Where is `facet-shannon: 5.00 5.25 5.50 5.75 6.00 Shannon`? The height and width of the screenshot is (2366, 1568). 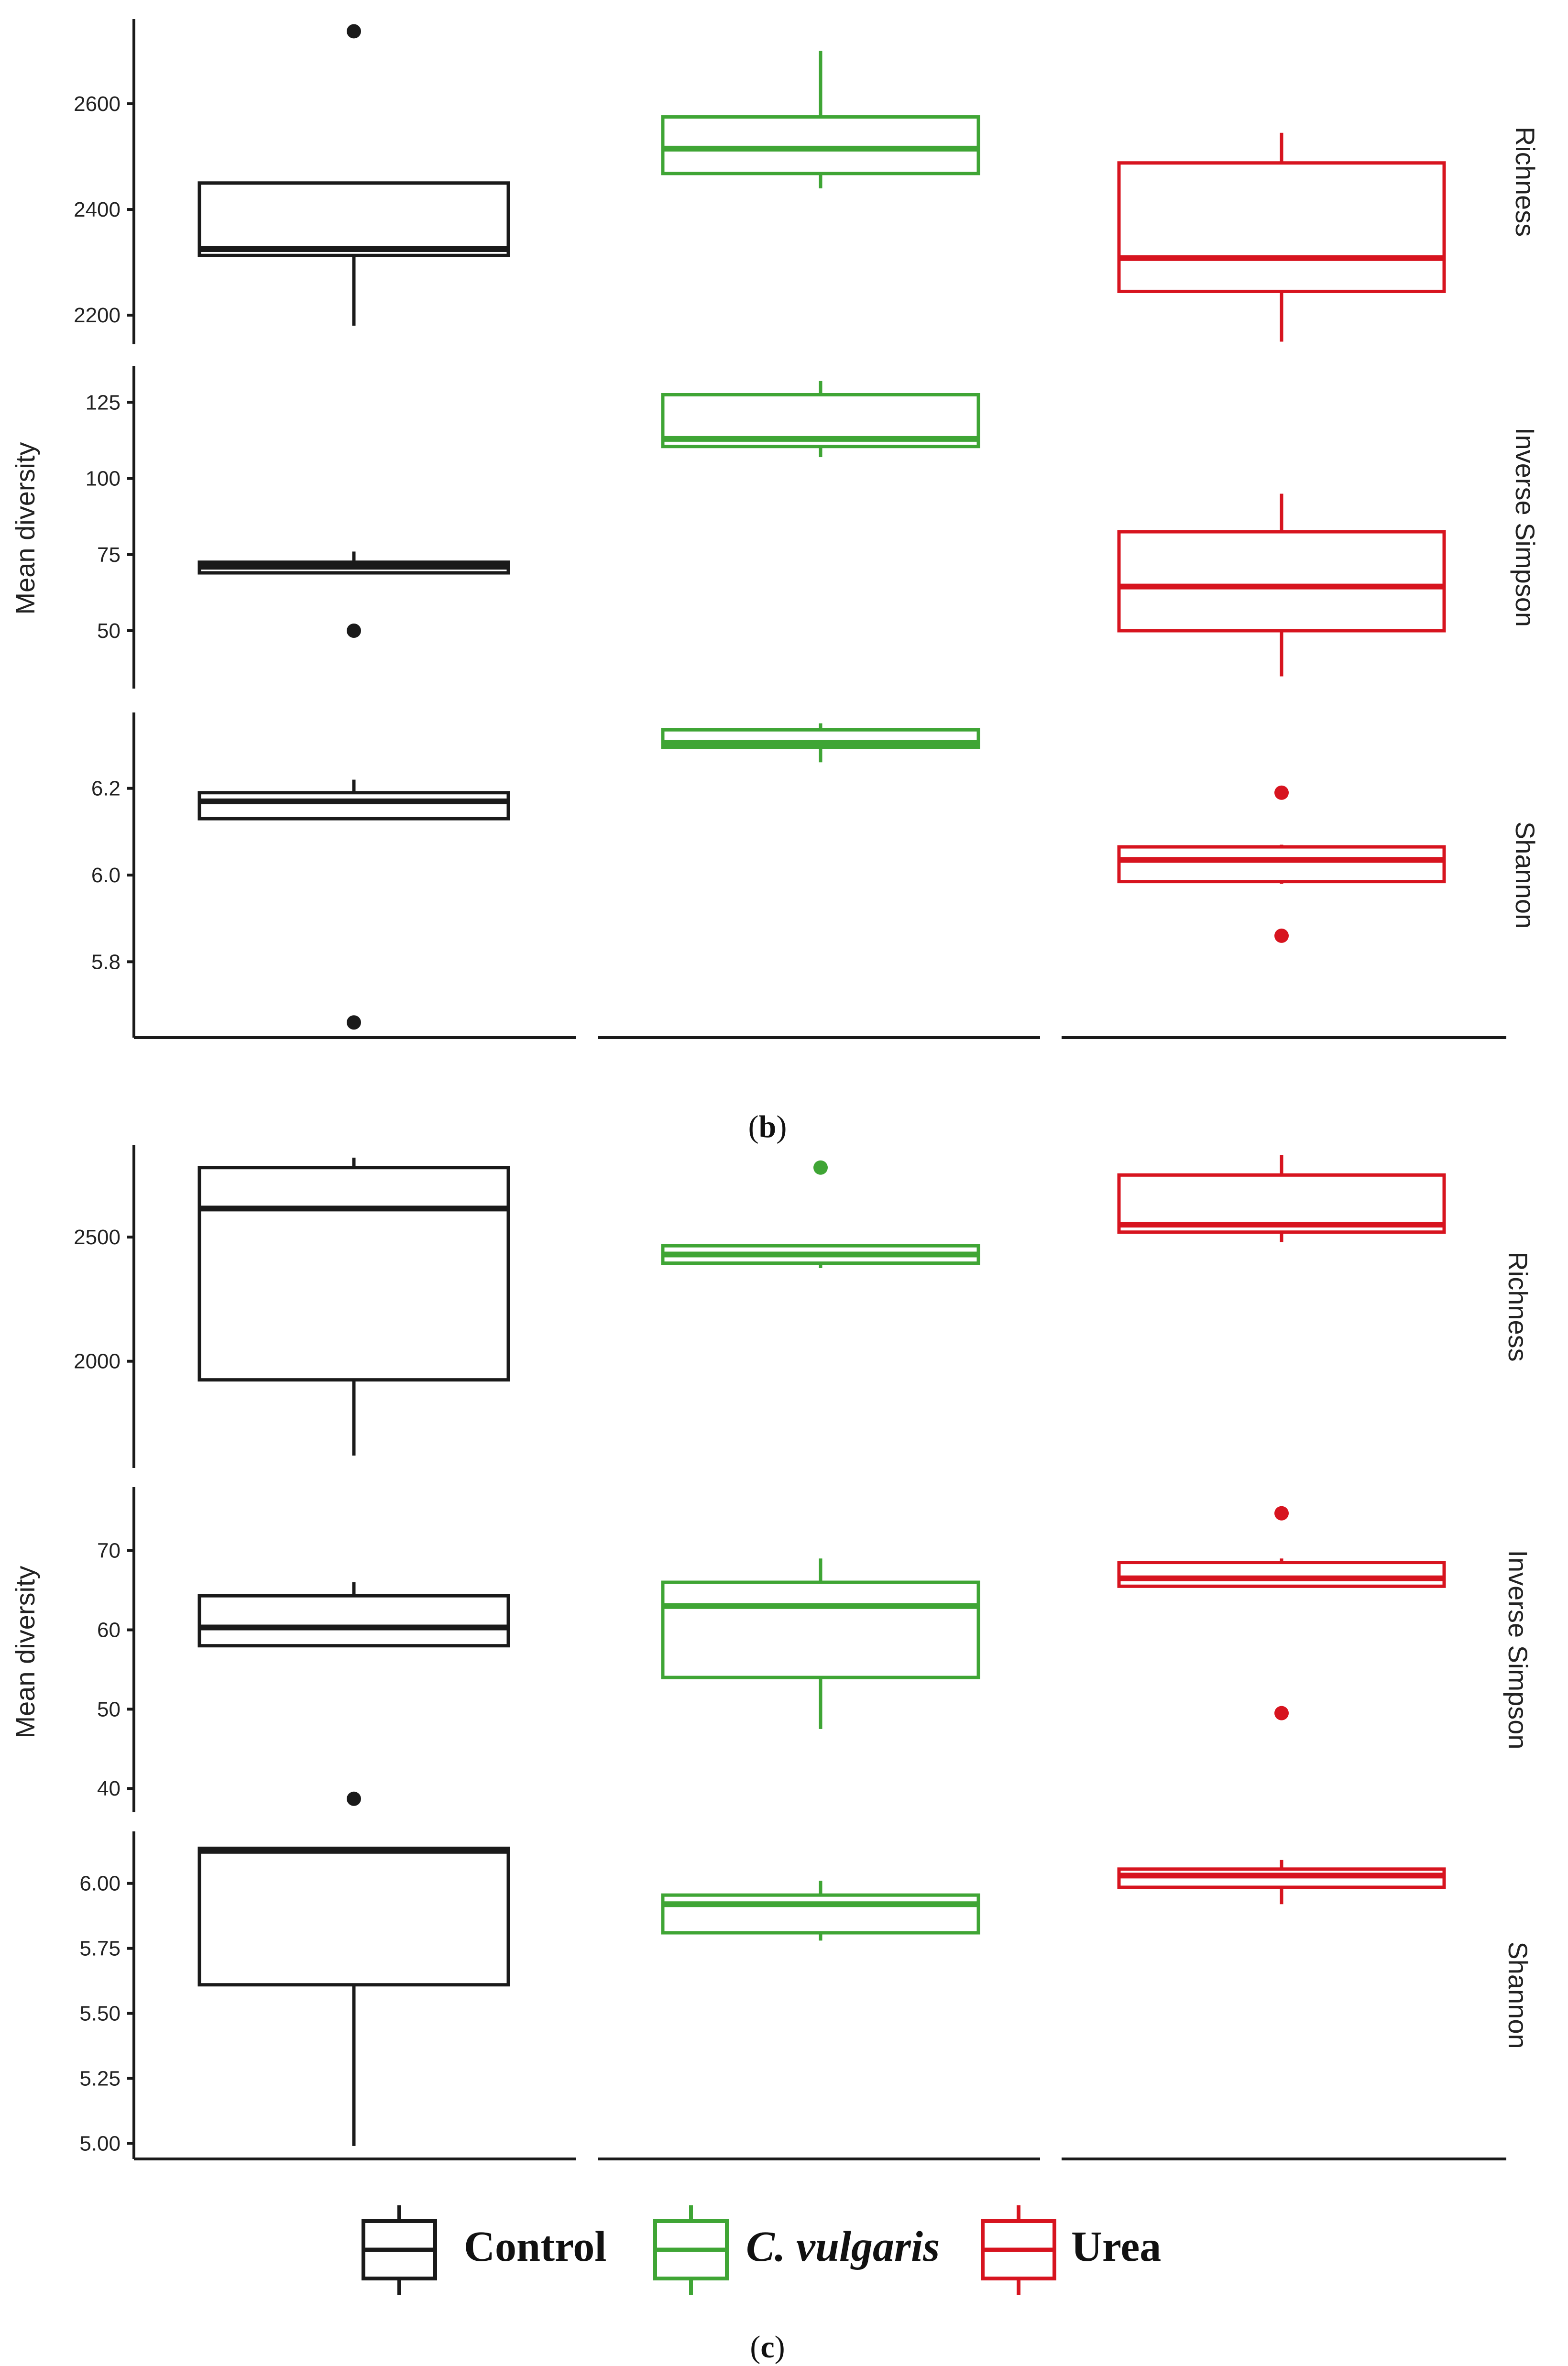 facet-shannon: 5.00 5.25 5.50 5.75 6.00 Shannon is located at coordinates (806, 1995).